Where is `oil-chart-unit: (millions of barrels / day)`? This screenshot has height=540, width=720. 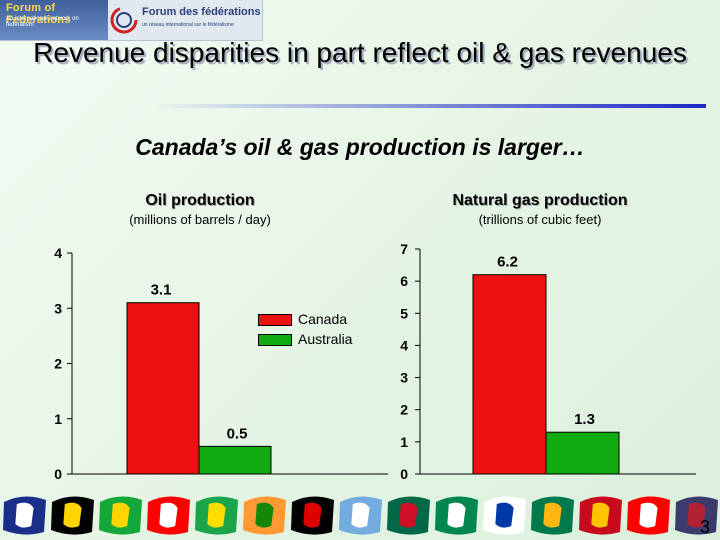 oil-chart-unit: (millions of barrels / day) is located at coordinates (200, 219).